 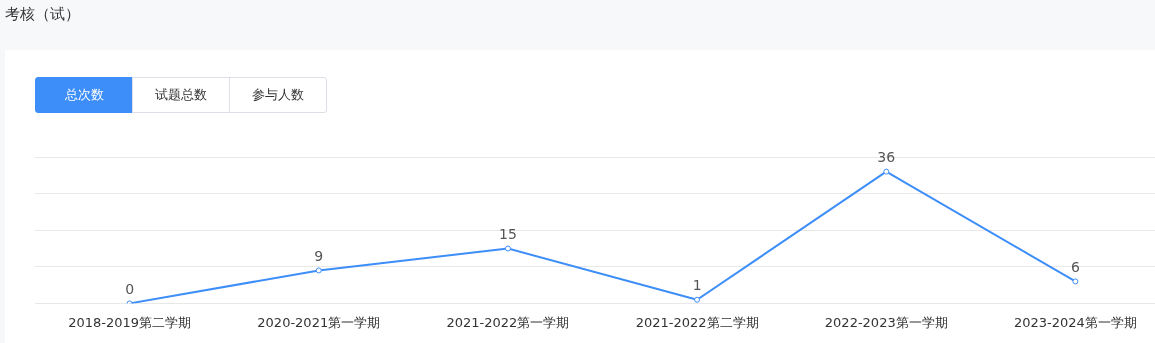 I want to click on chart-title: 考核（试）, so click(x=42, y=14).